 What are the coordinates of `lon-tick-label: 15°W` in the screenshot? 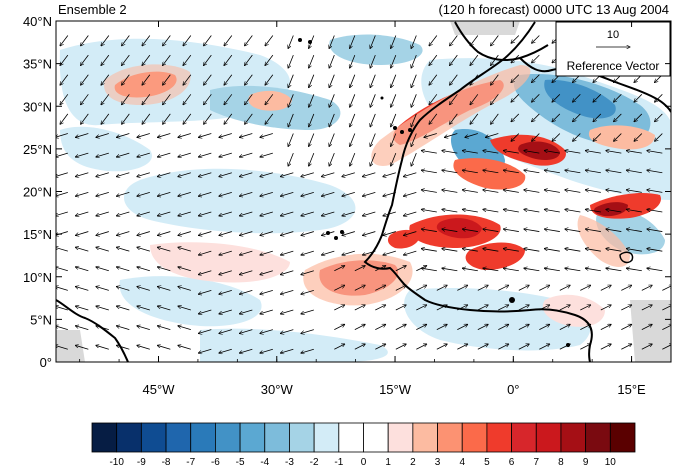 It's located at (395, 389).